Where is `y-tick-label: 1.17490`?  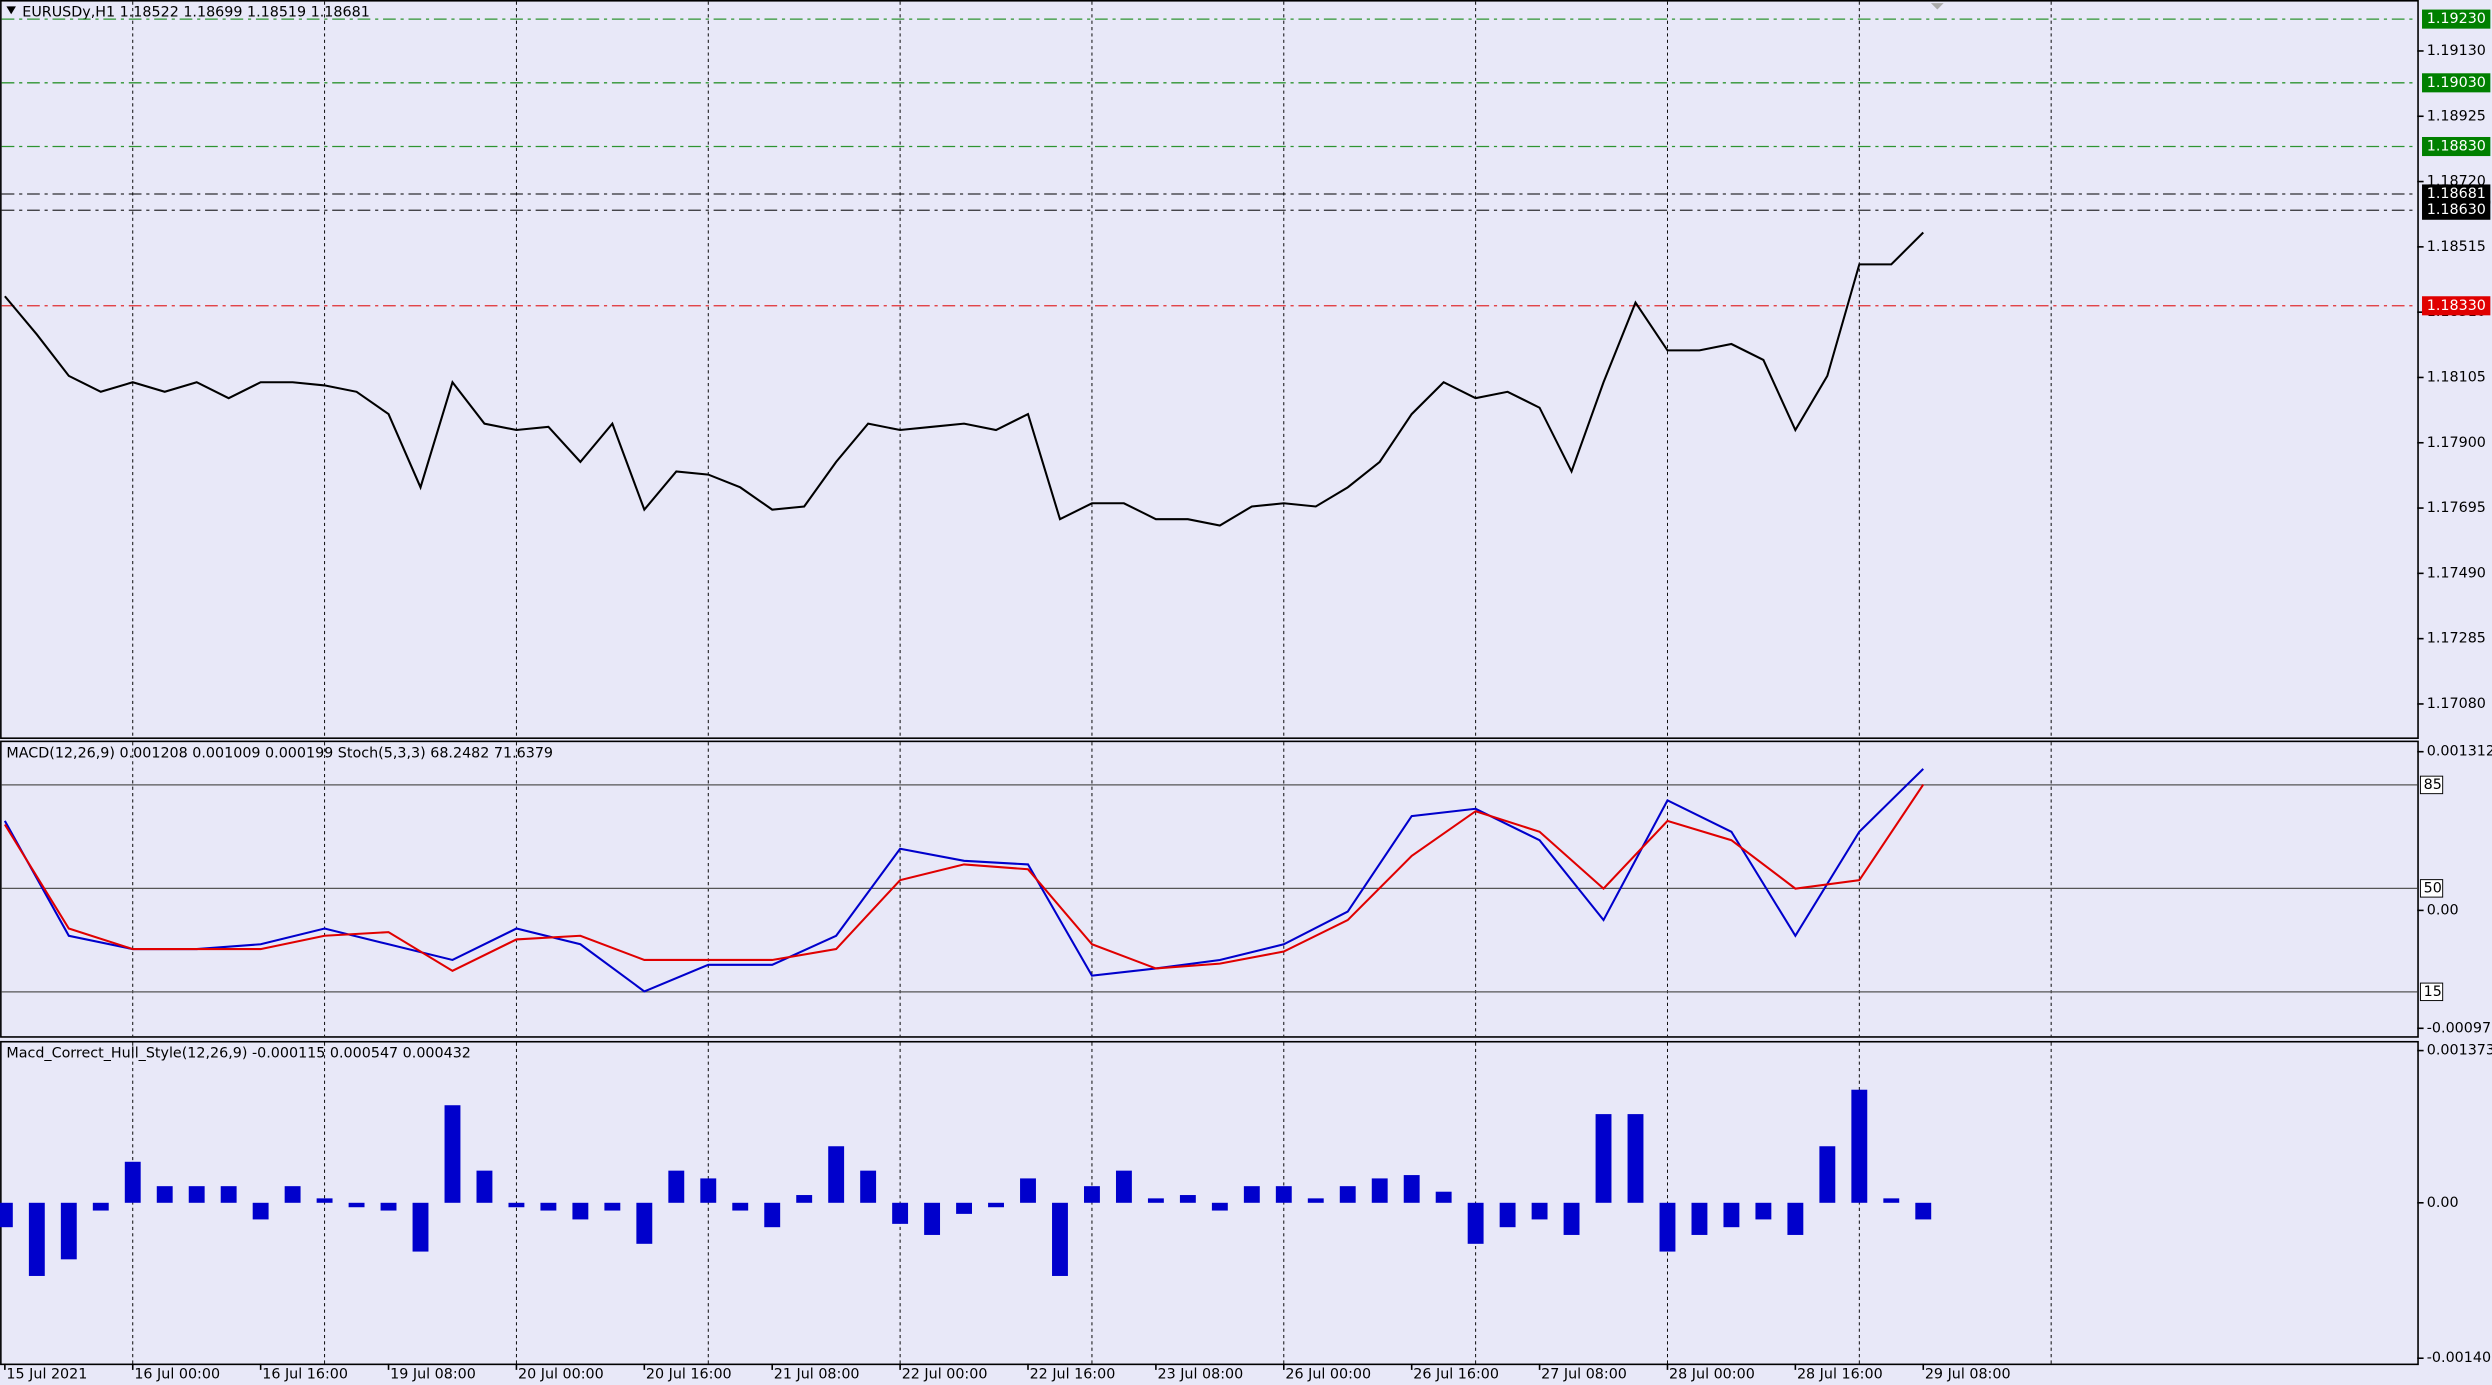
y-tick-label: 1.17490 is located at coordinates (2456, 573).